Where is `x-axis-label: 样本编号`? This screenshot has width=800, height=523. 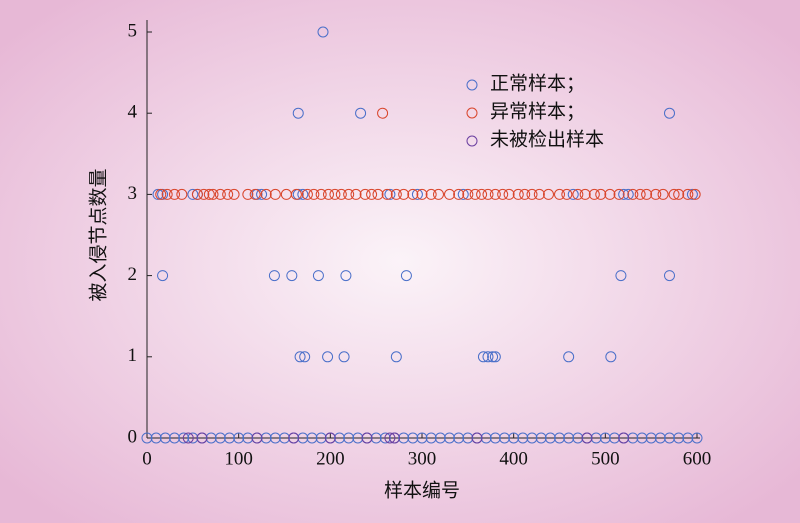 x-axis-label: 样本编号 is located at coordinates (422, 490).